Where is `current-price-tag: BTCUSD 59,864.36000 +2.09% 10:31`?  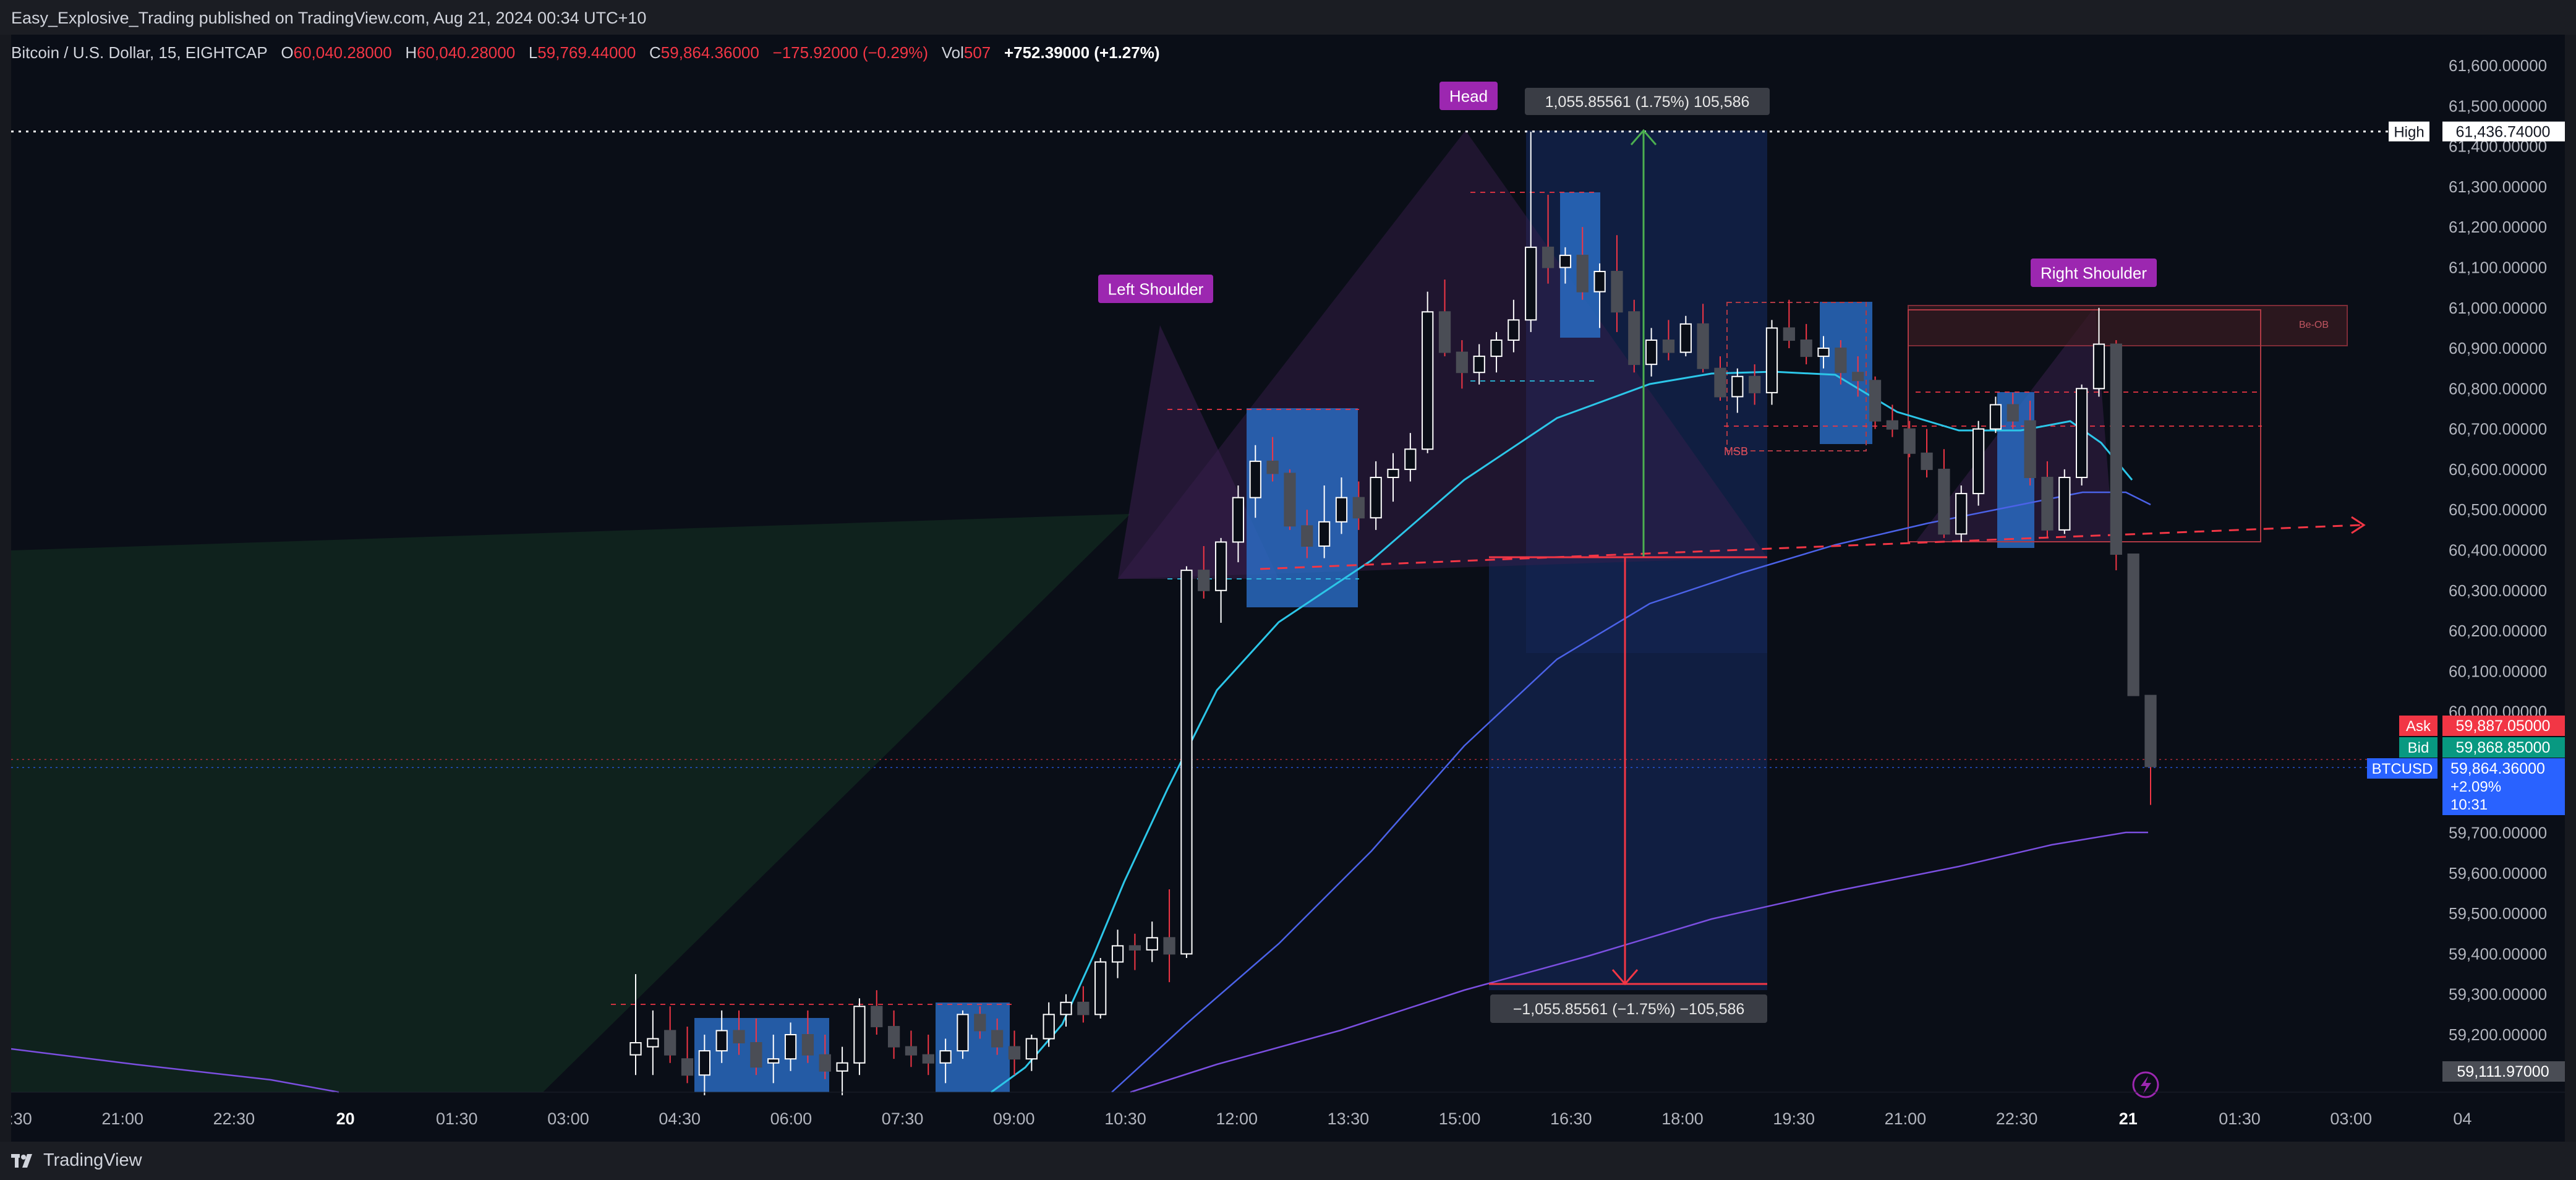 current-price-tag: BTCUSD 59,864.36000 +2.09% 10:31 is located at coordinates (2466, 786).